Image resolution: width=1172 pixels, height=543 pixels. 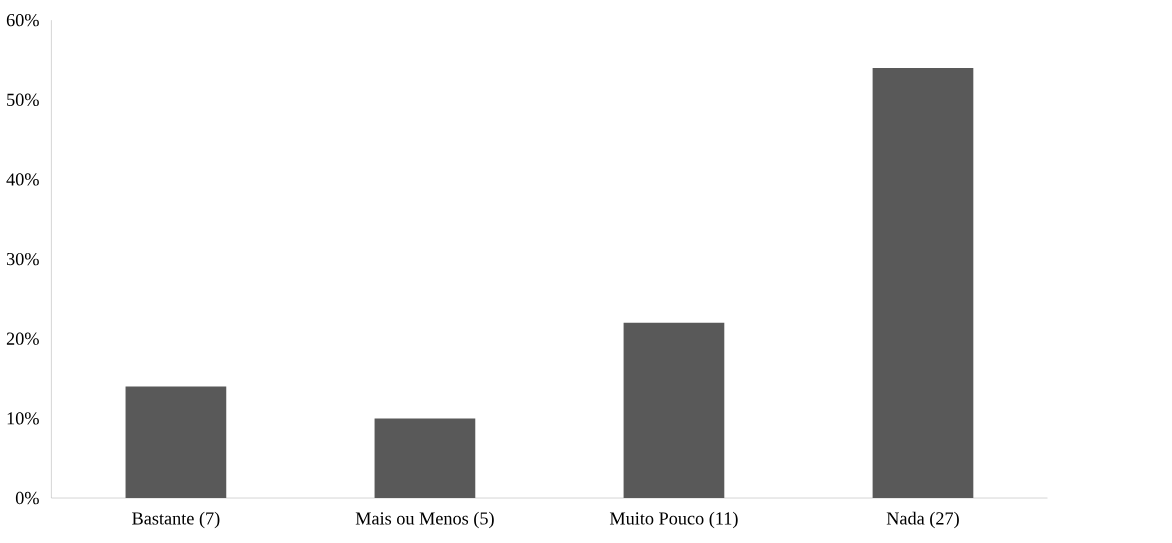 What do you see at coordinates (22, 338) in the screenshot?
I see `y-tick-label: 20%` at bounding box center [22, 338].